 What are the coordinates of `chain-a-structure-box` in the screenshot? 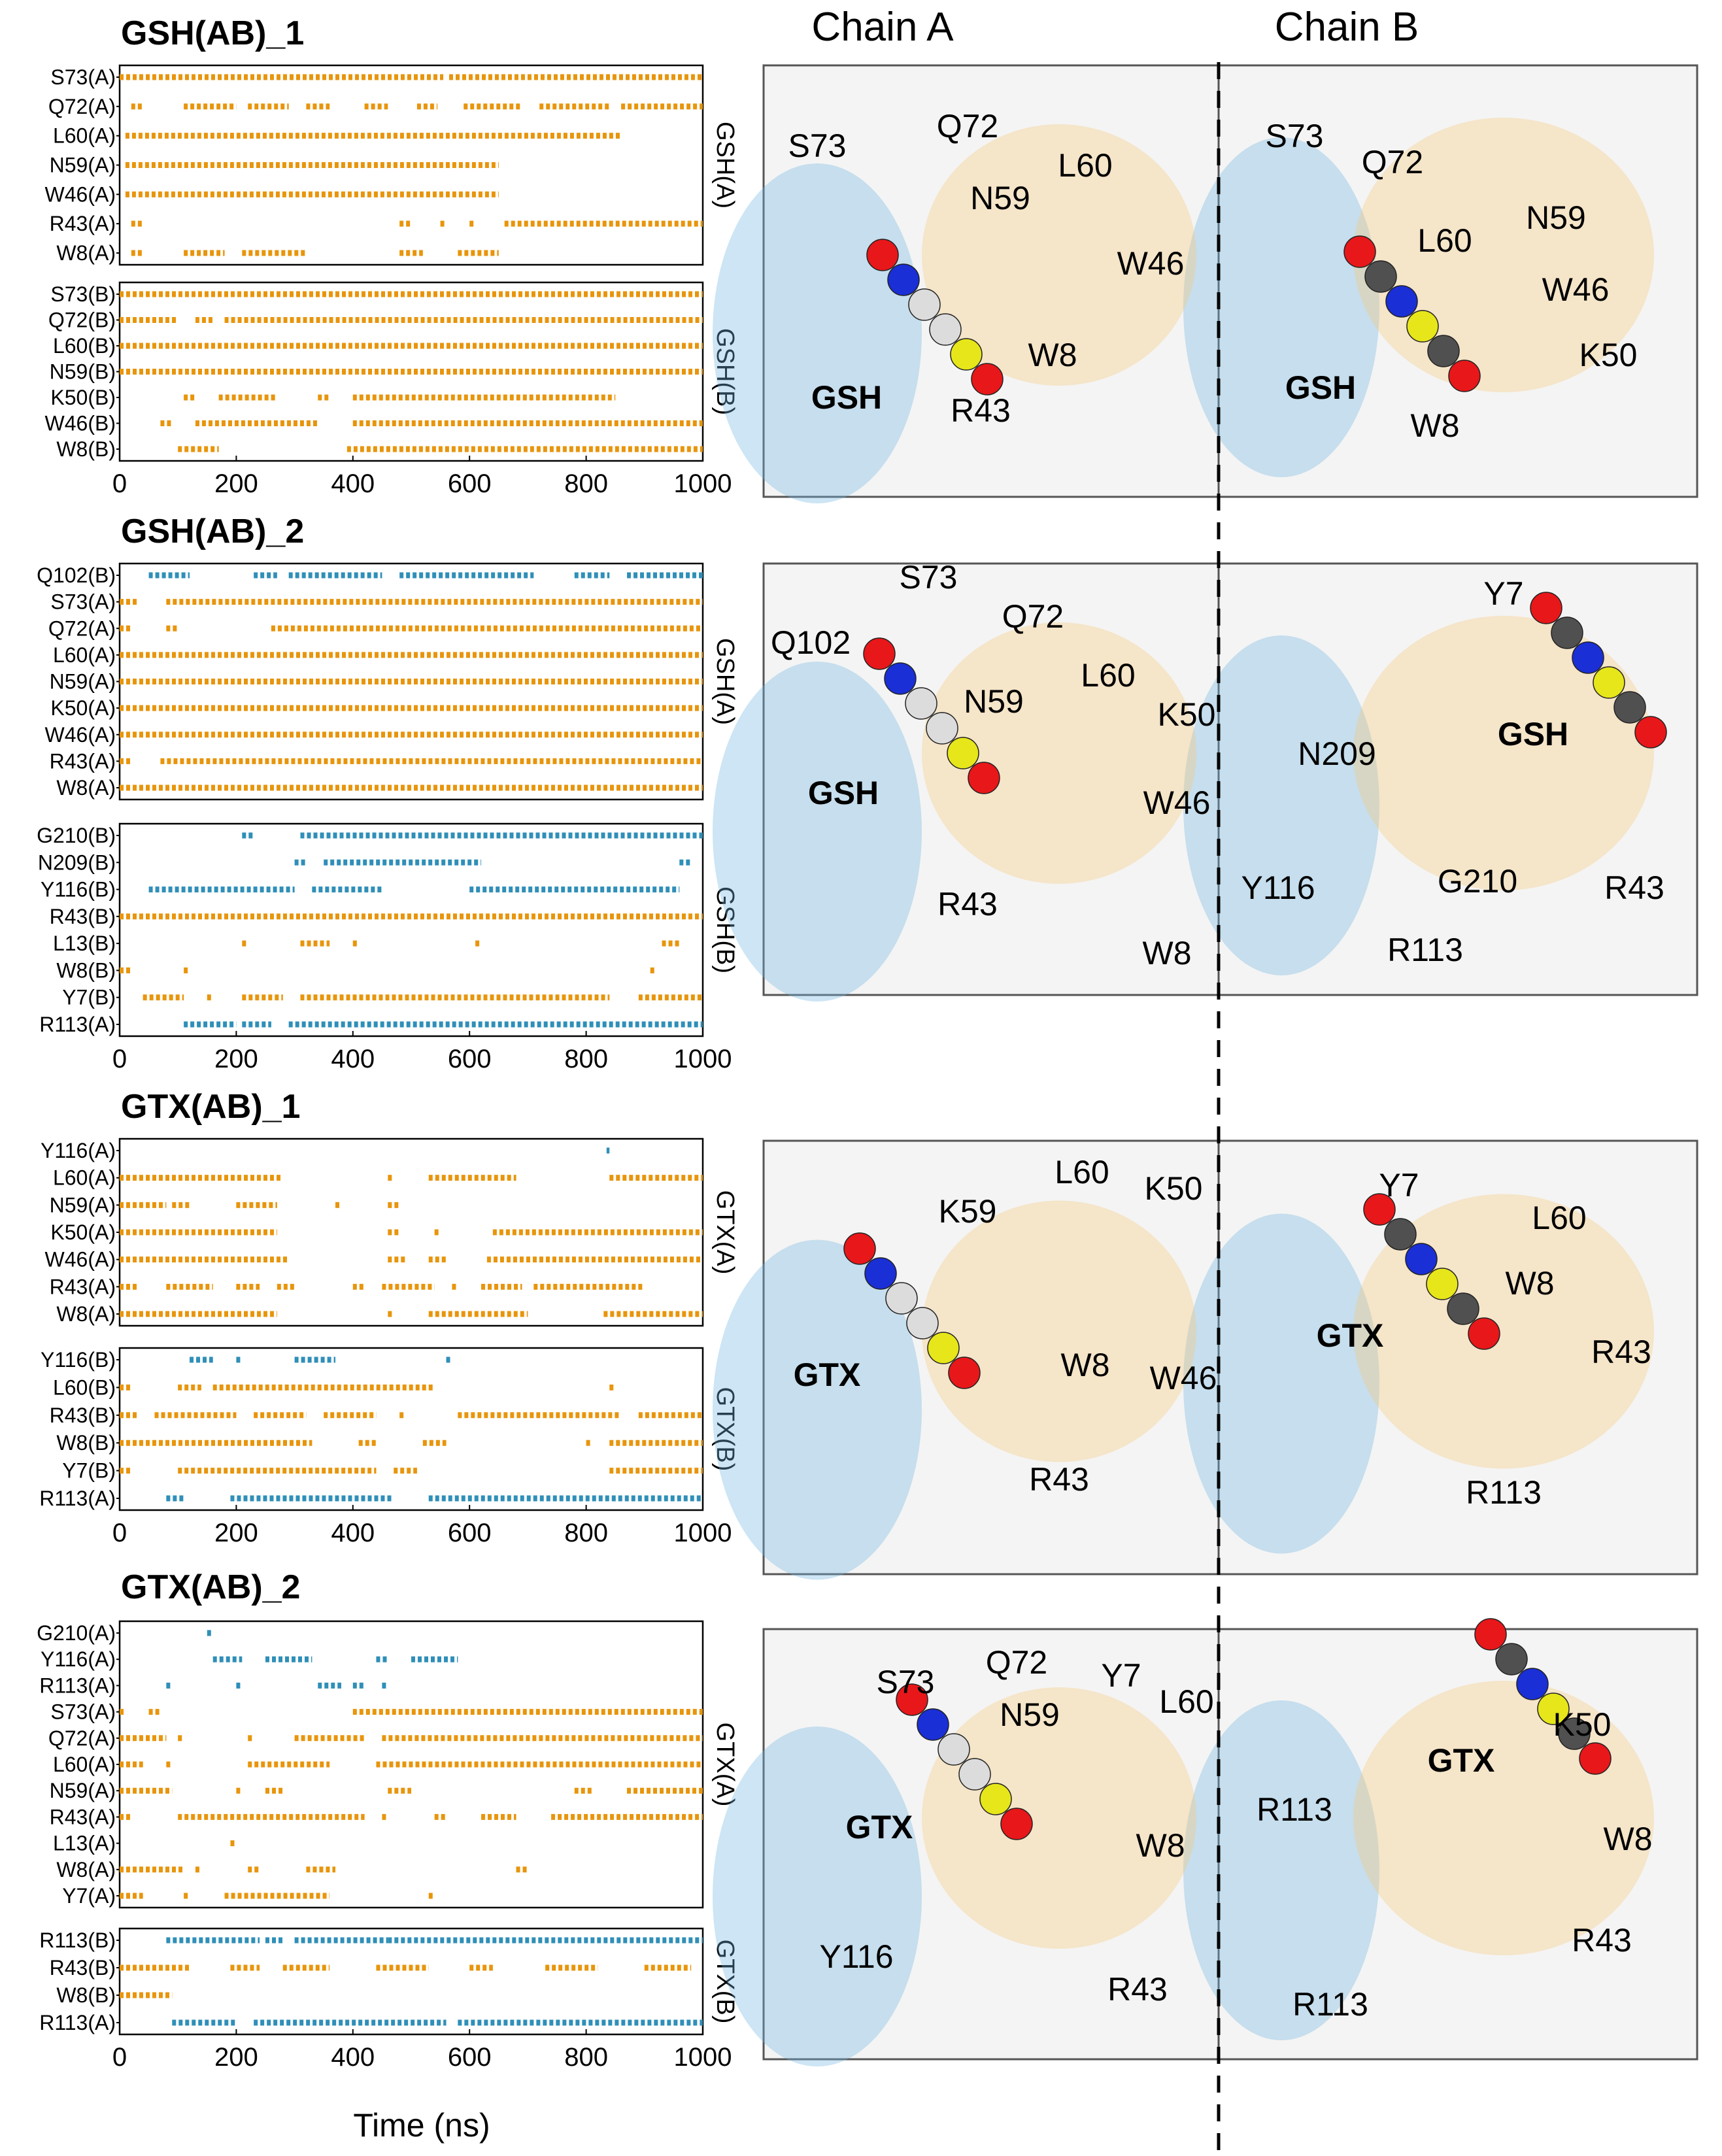 It's located at (991, 1845).